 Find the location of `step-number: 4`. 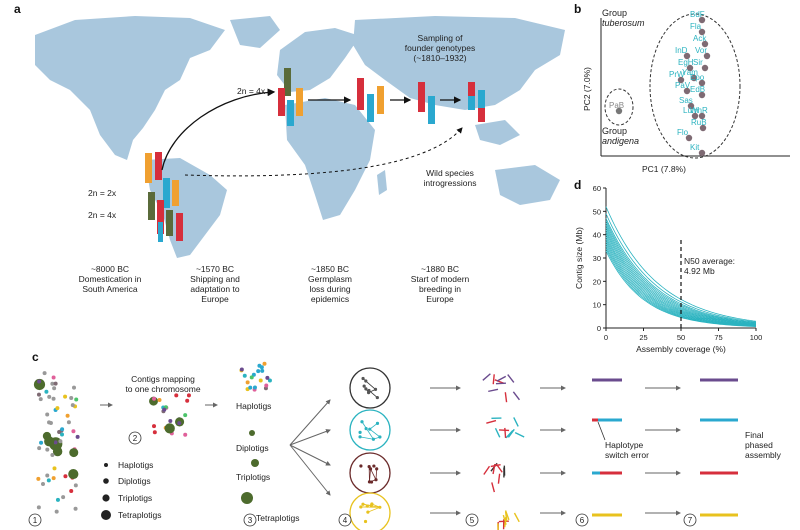

step-number: 4 is located at coordinates (345, 520).